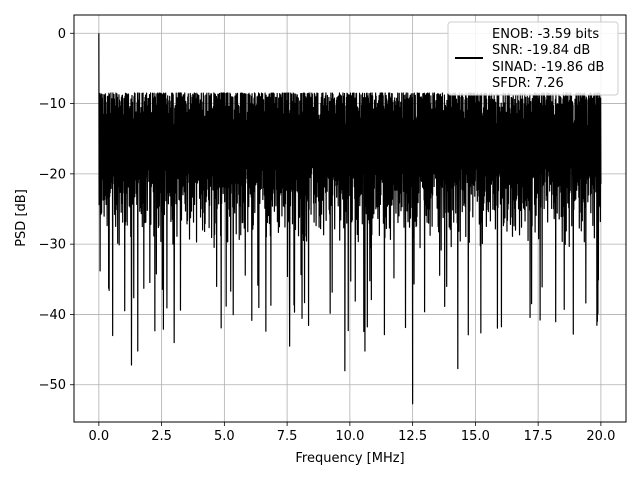 This screenshot has width=640, height=480. What do you see at coordinates (161, 436) in the screenshot?
I see `x-tick-label: 2.5` at bounding box center [161, 436].